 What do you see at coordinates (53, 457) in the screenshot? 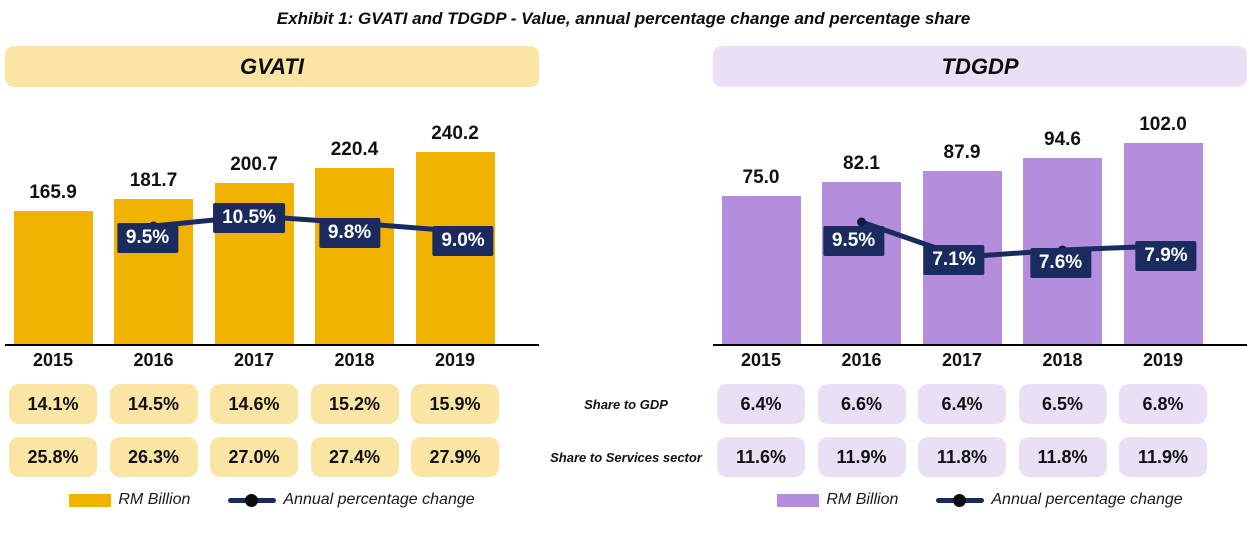
I see `share-services-pill: 25.8%` at bounding box center [53, 457].